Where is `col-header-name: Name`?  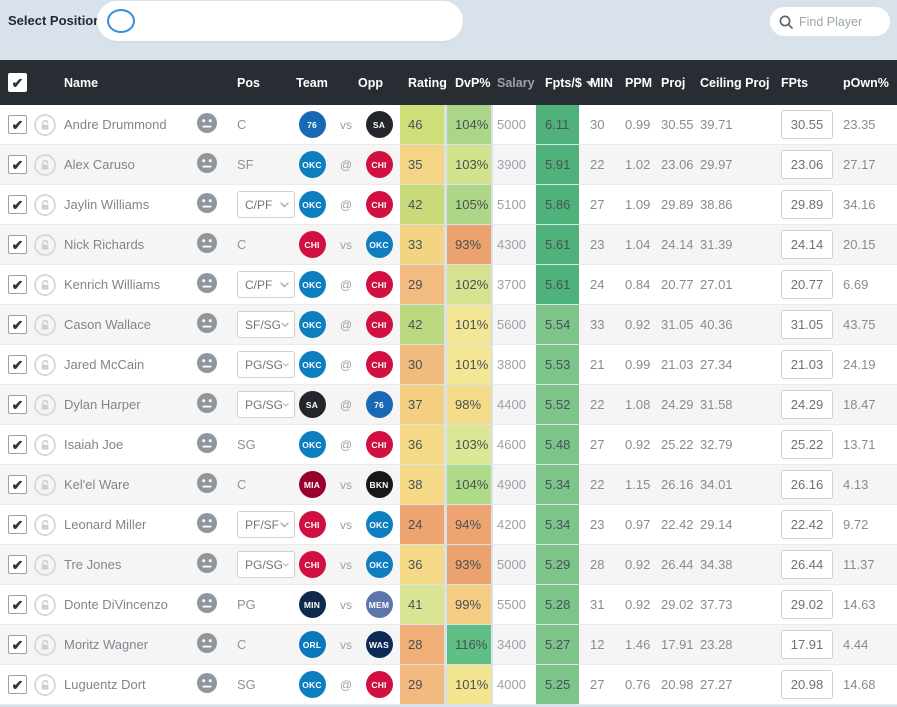 col-header-name: Name is located at coordinates (130, 82).